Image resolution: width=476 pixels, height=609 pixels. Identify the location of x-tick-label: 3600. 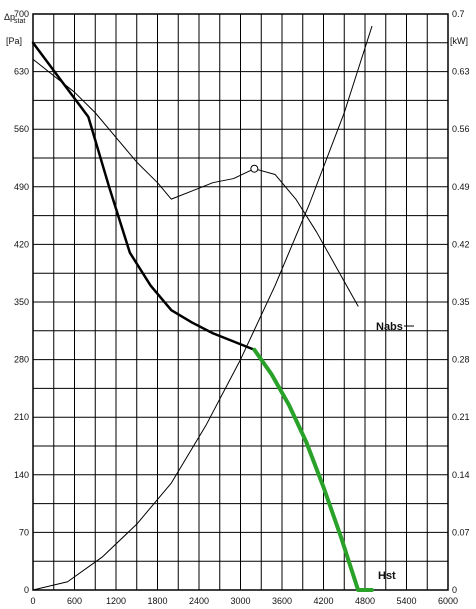
(282, 601).